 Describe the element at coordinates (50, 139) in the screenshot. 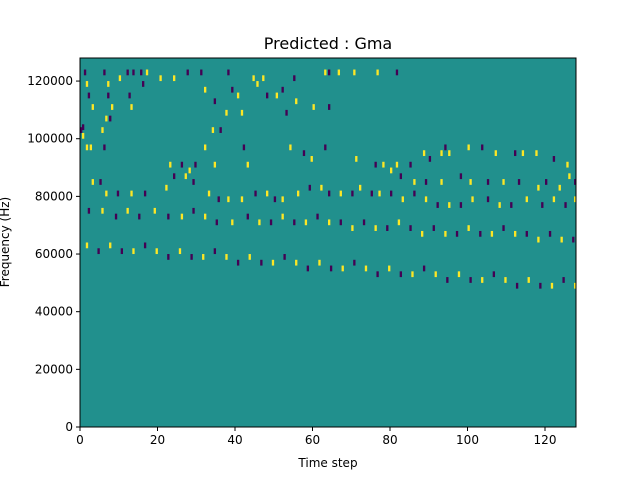

I see `y-tick-label: 100000` at that location.